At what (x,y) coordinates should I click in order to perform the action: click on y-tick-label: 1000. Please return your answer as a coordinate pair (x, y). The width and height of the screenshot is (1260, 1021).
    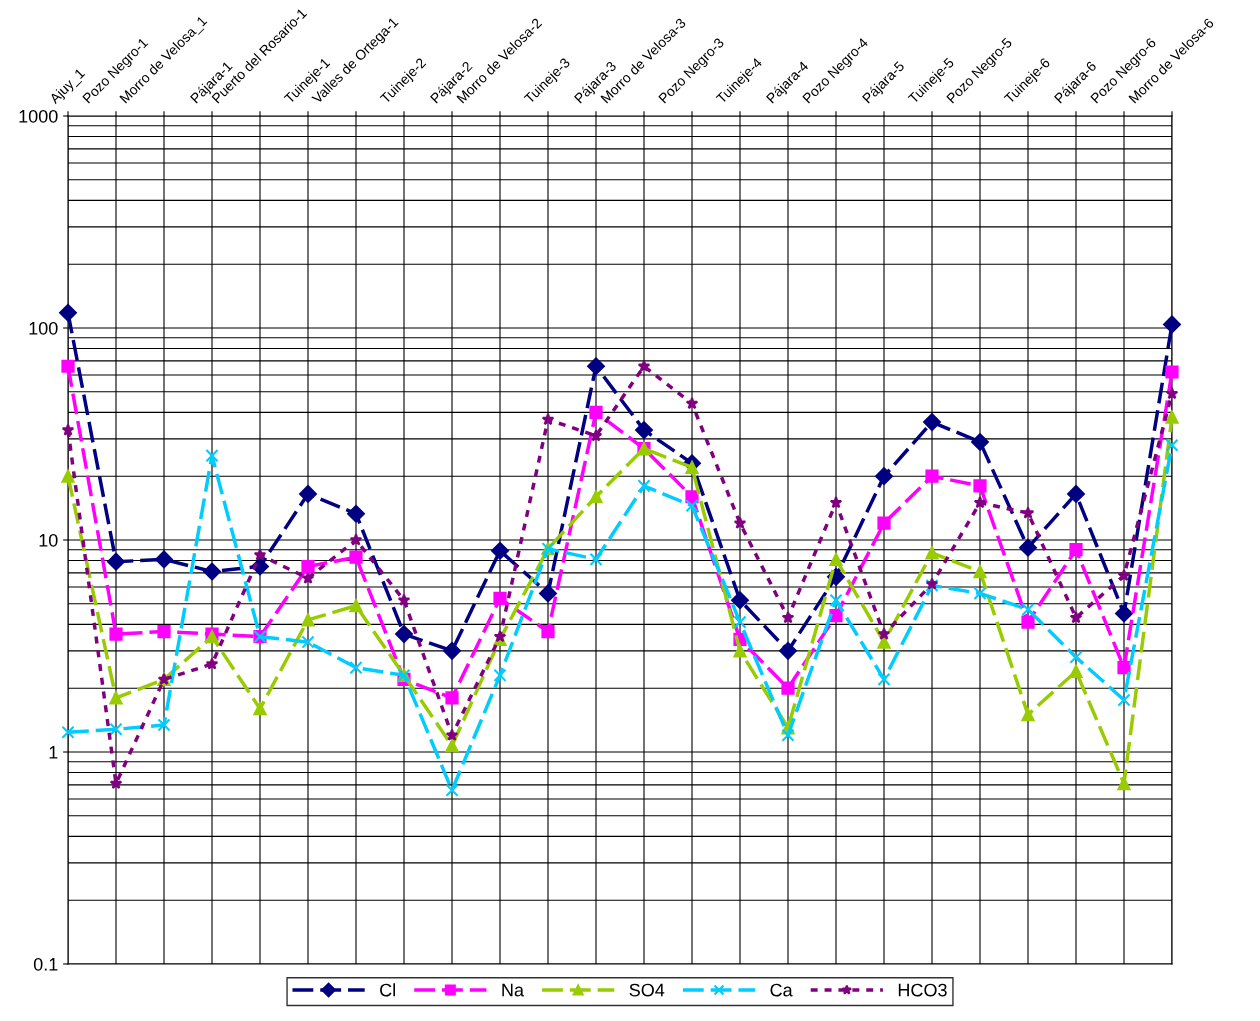
    Looking at the image, I should click on (38, 116).